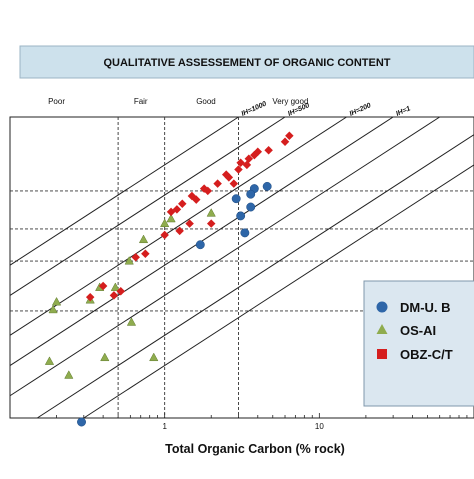 The width and height of the screenshot is (474, 479). What do you see at coordinates (130, 293) in the screenshot?
I see `series-os-ai` at bounding box center [130, 293].